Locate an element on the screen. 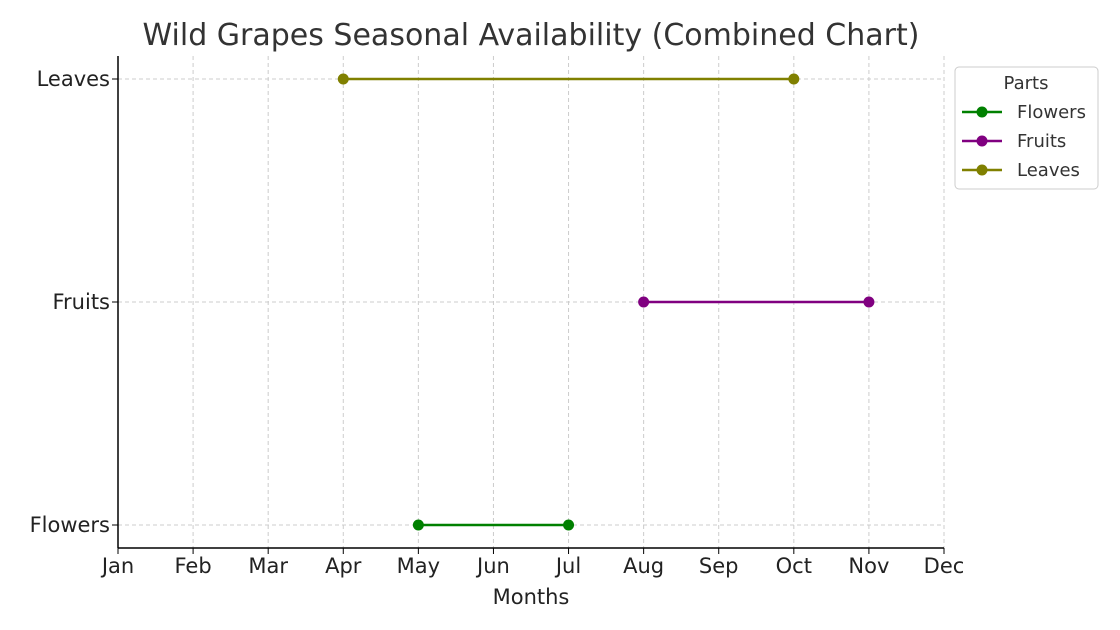 The width and height of the screenshot is (1120, 630). series-fruits is located at coordinates (756, 302).